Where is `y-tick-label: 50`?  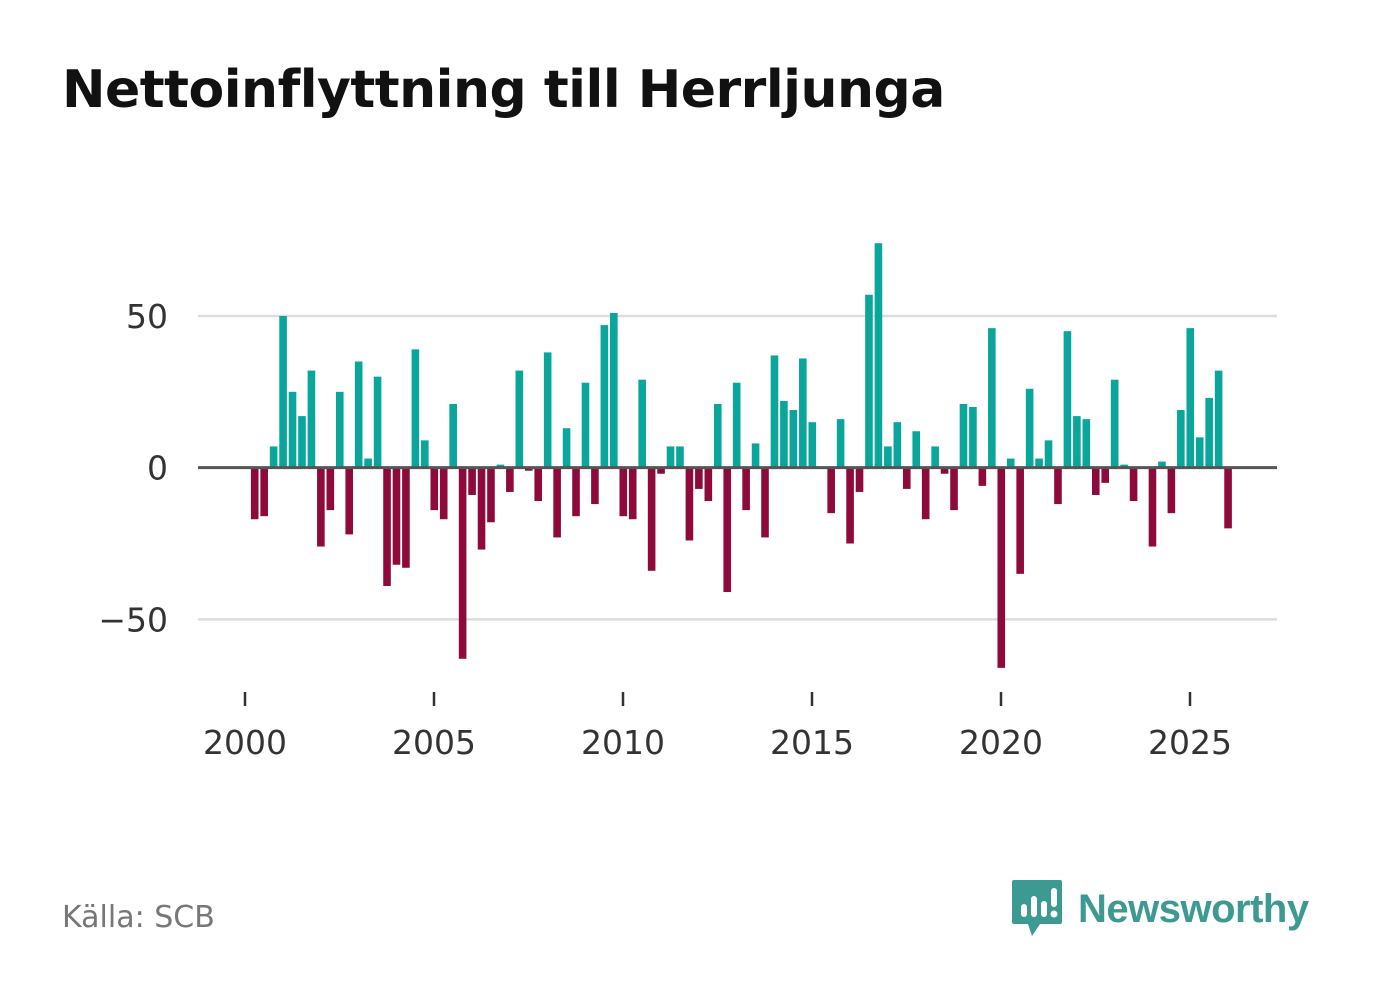
y-tick-label: 50 is located at coordinates (147, 316).